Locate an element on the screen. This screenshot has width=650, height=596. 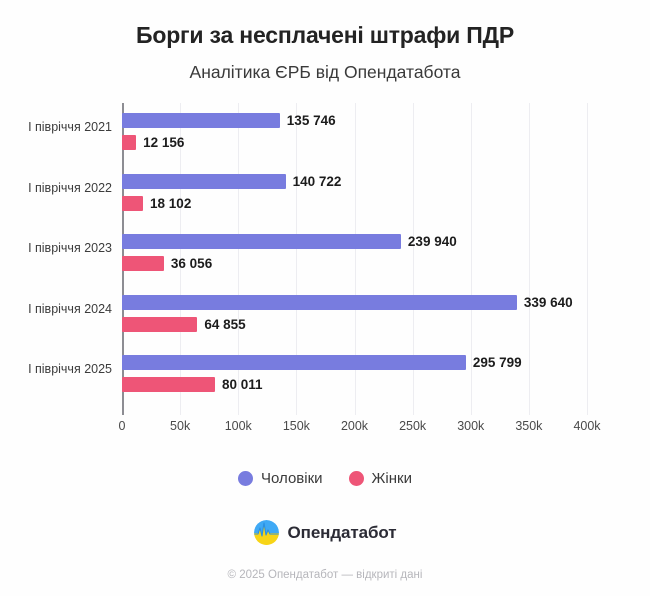
x-axis-tick-label: 400k is located at coordinates (587, 426).